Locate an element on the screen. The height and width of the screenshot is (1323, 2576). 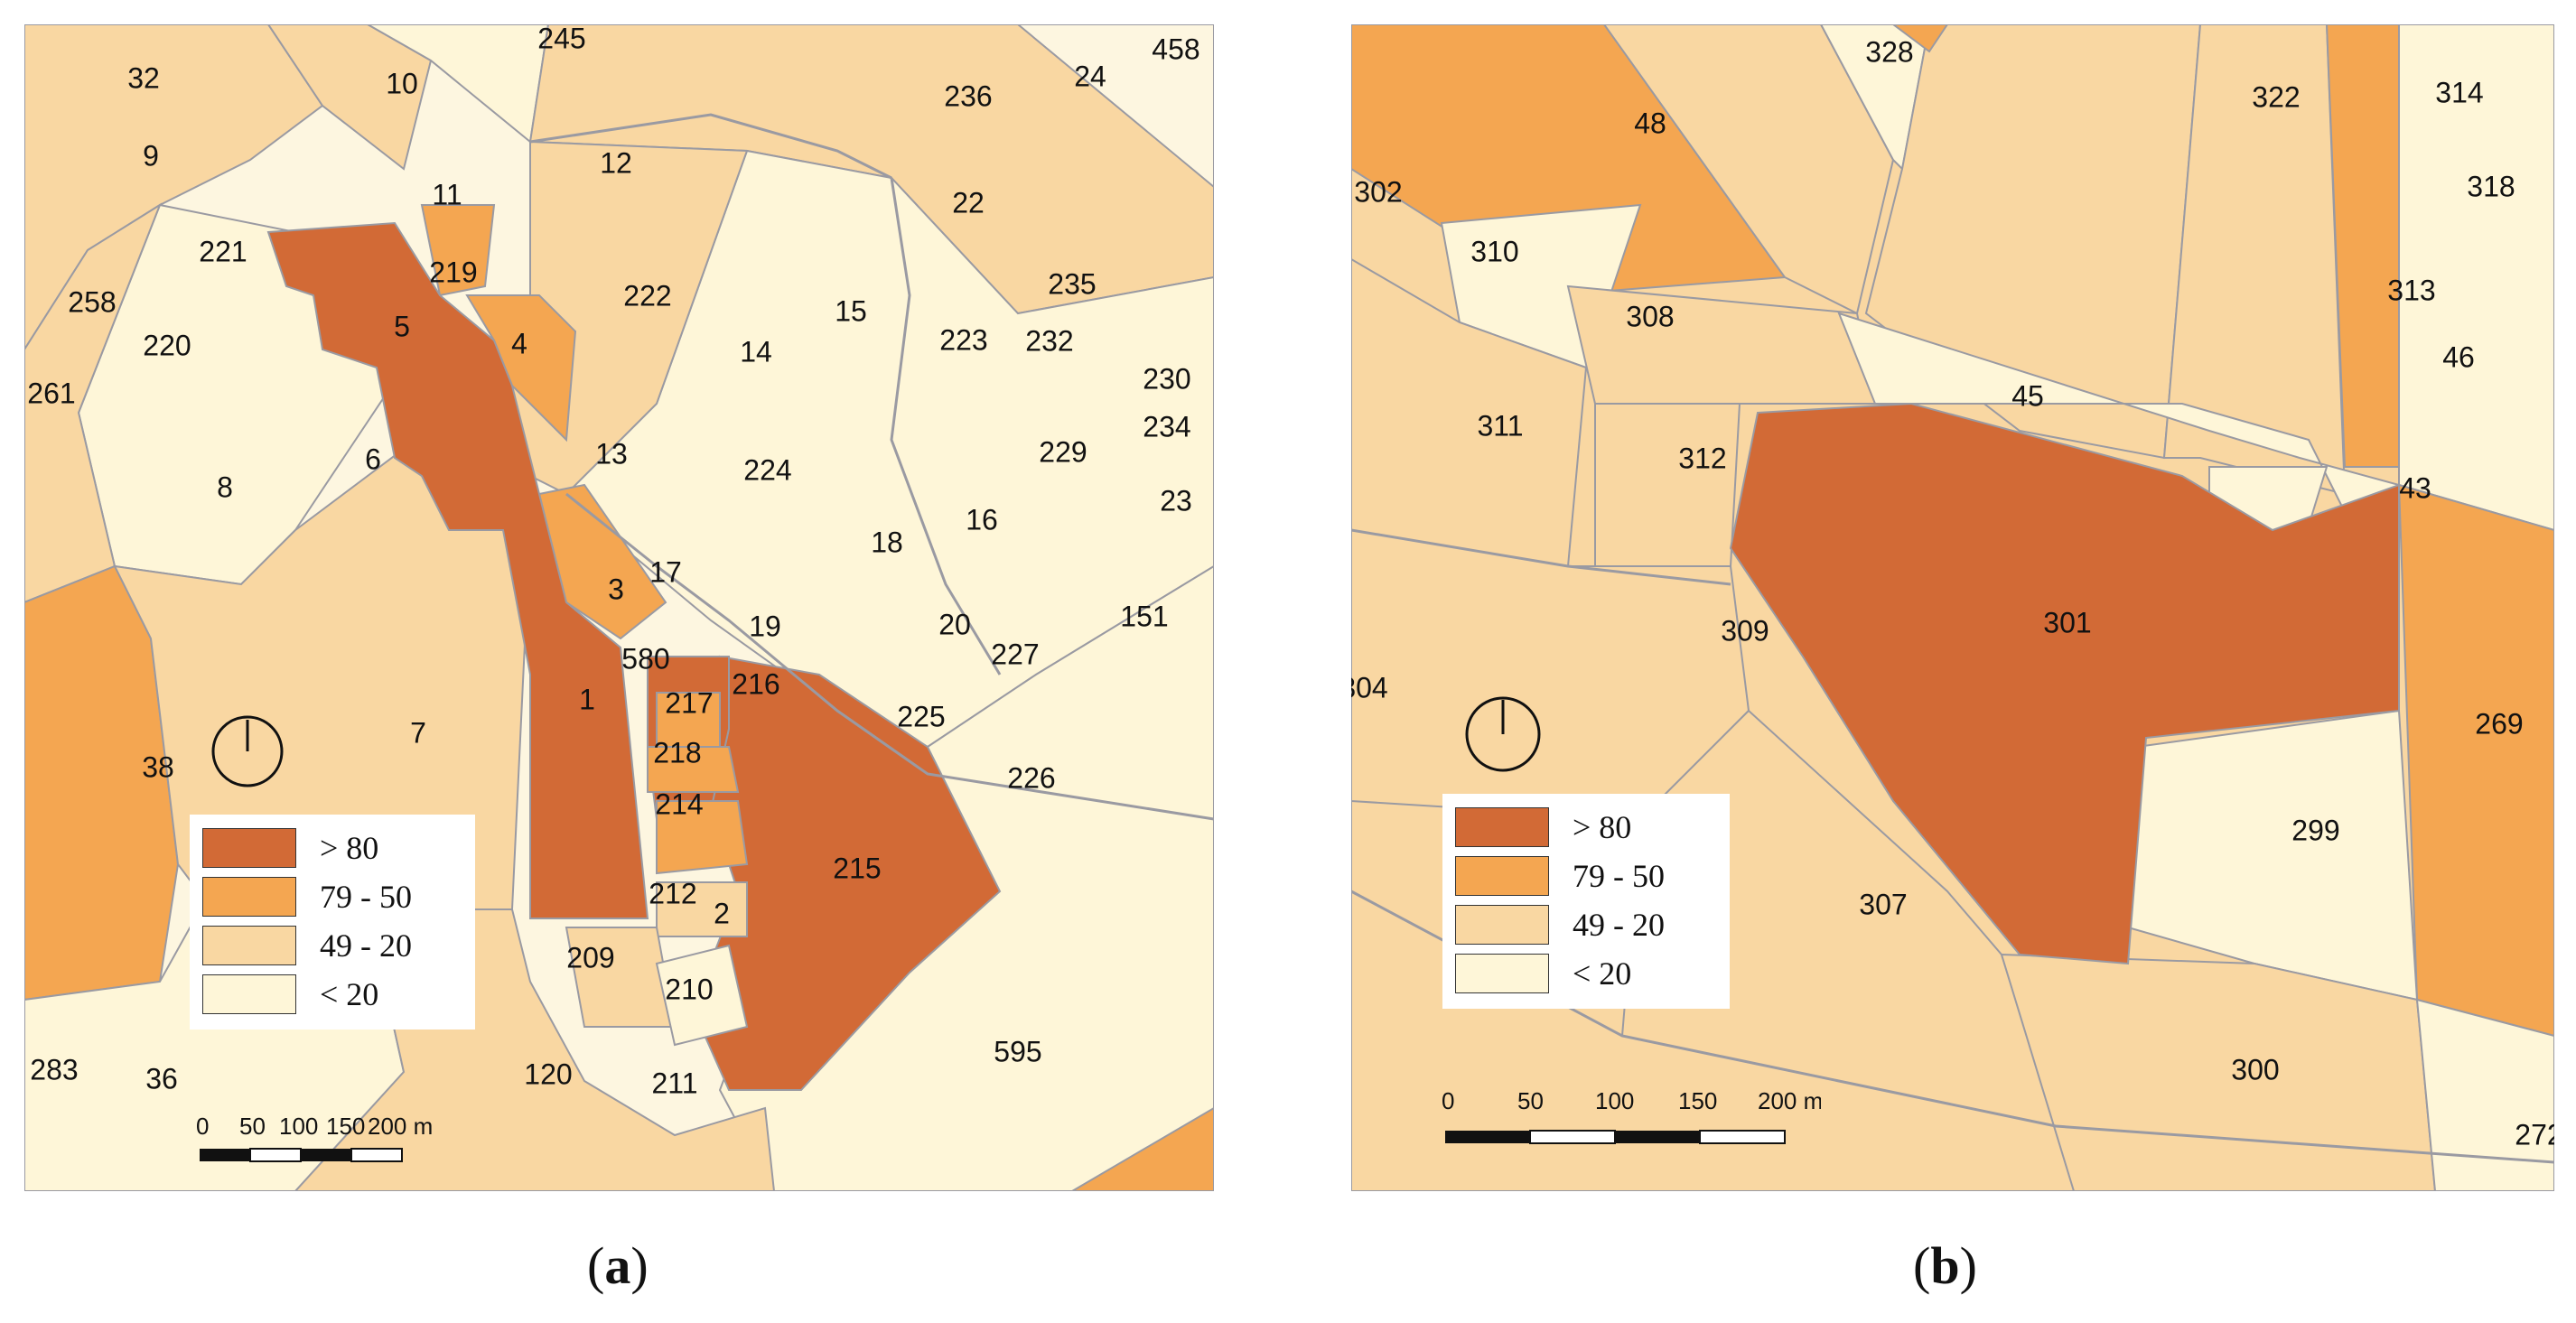
legend-item: 49 - 20 is located at coordinates (1586, 924).